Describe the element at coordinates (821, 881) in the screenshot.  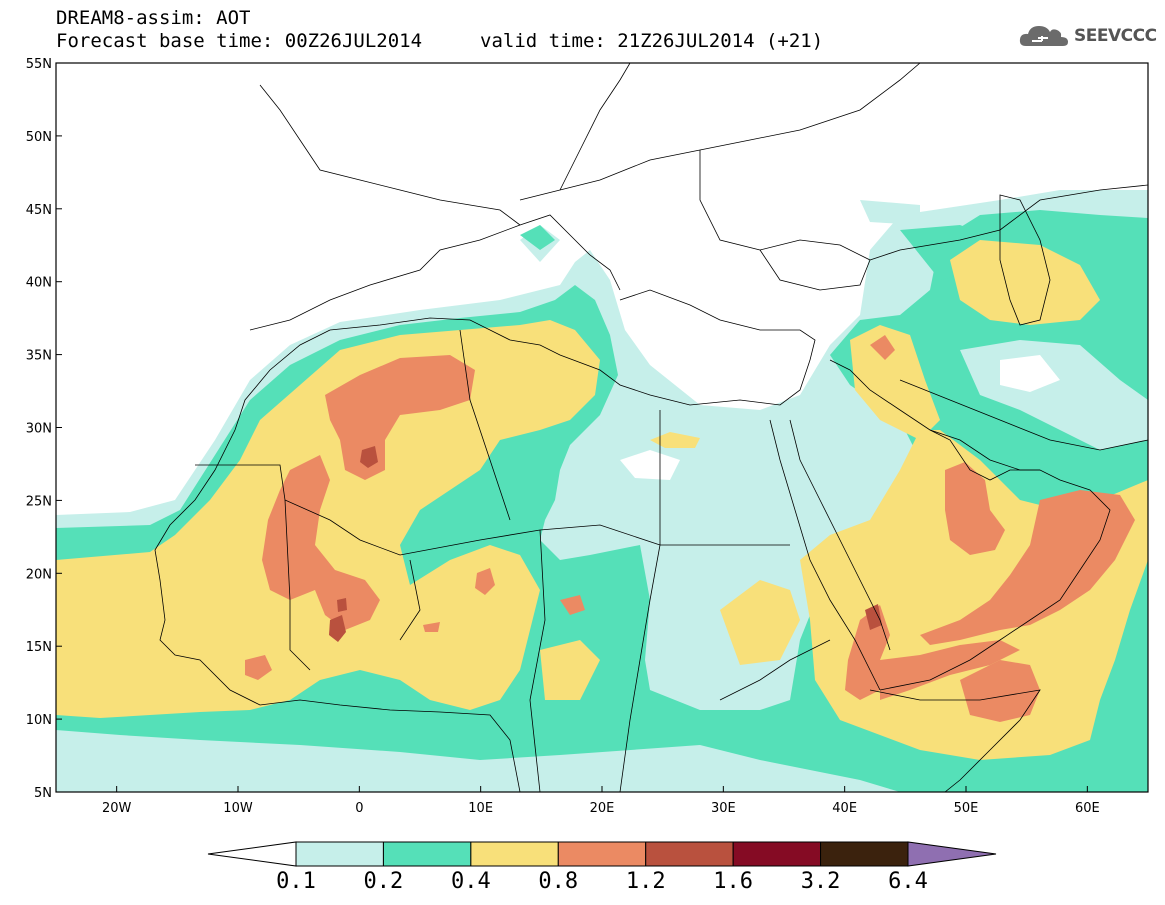
I see `colorbar-label: 3.2` at that location.